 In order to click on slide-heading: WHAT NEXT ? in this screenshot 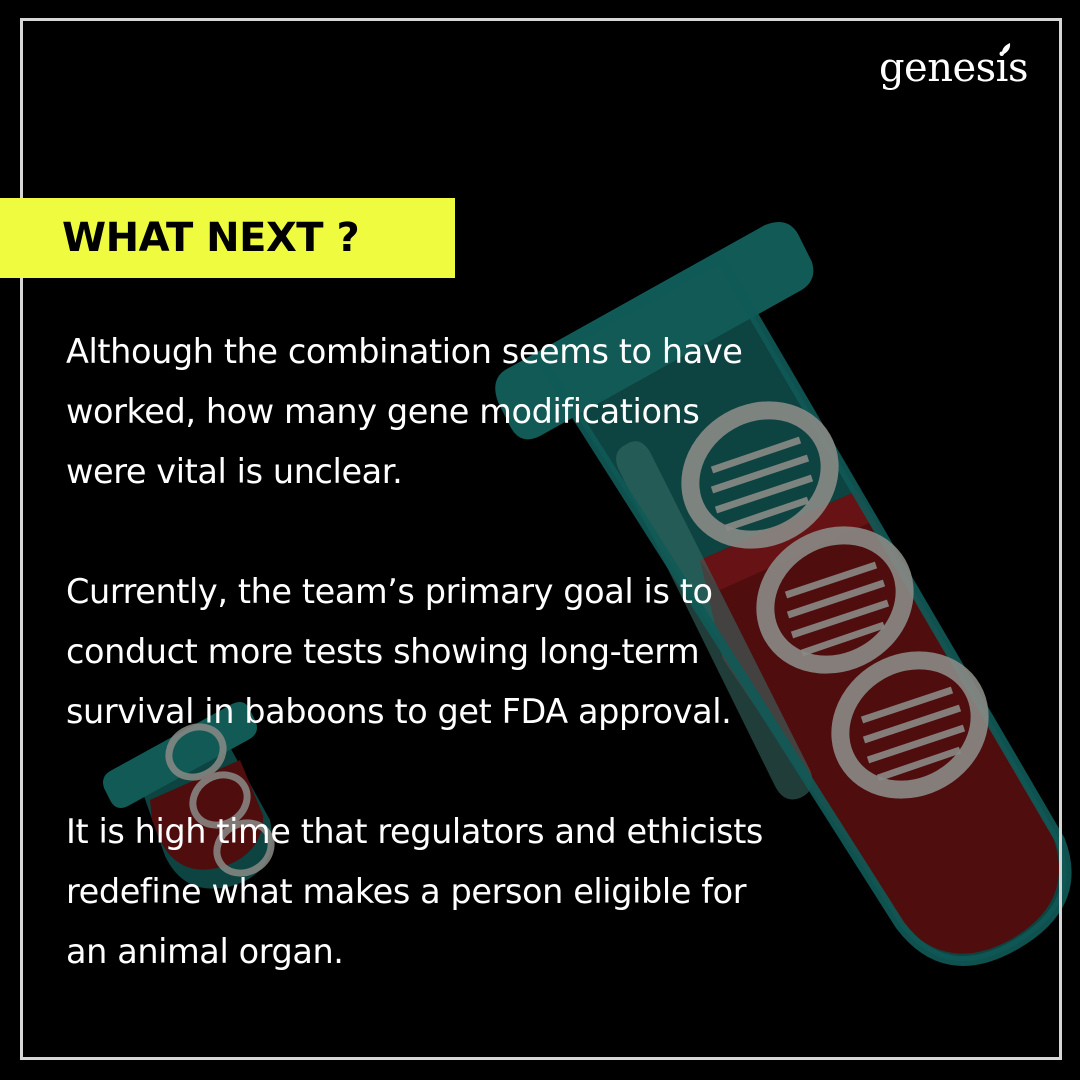, I will do `click(211, 238)`.